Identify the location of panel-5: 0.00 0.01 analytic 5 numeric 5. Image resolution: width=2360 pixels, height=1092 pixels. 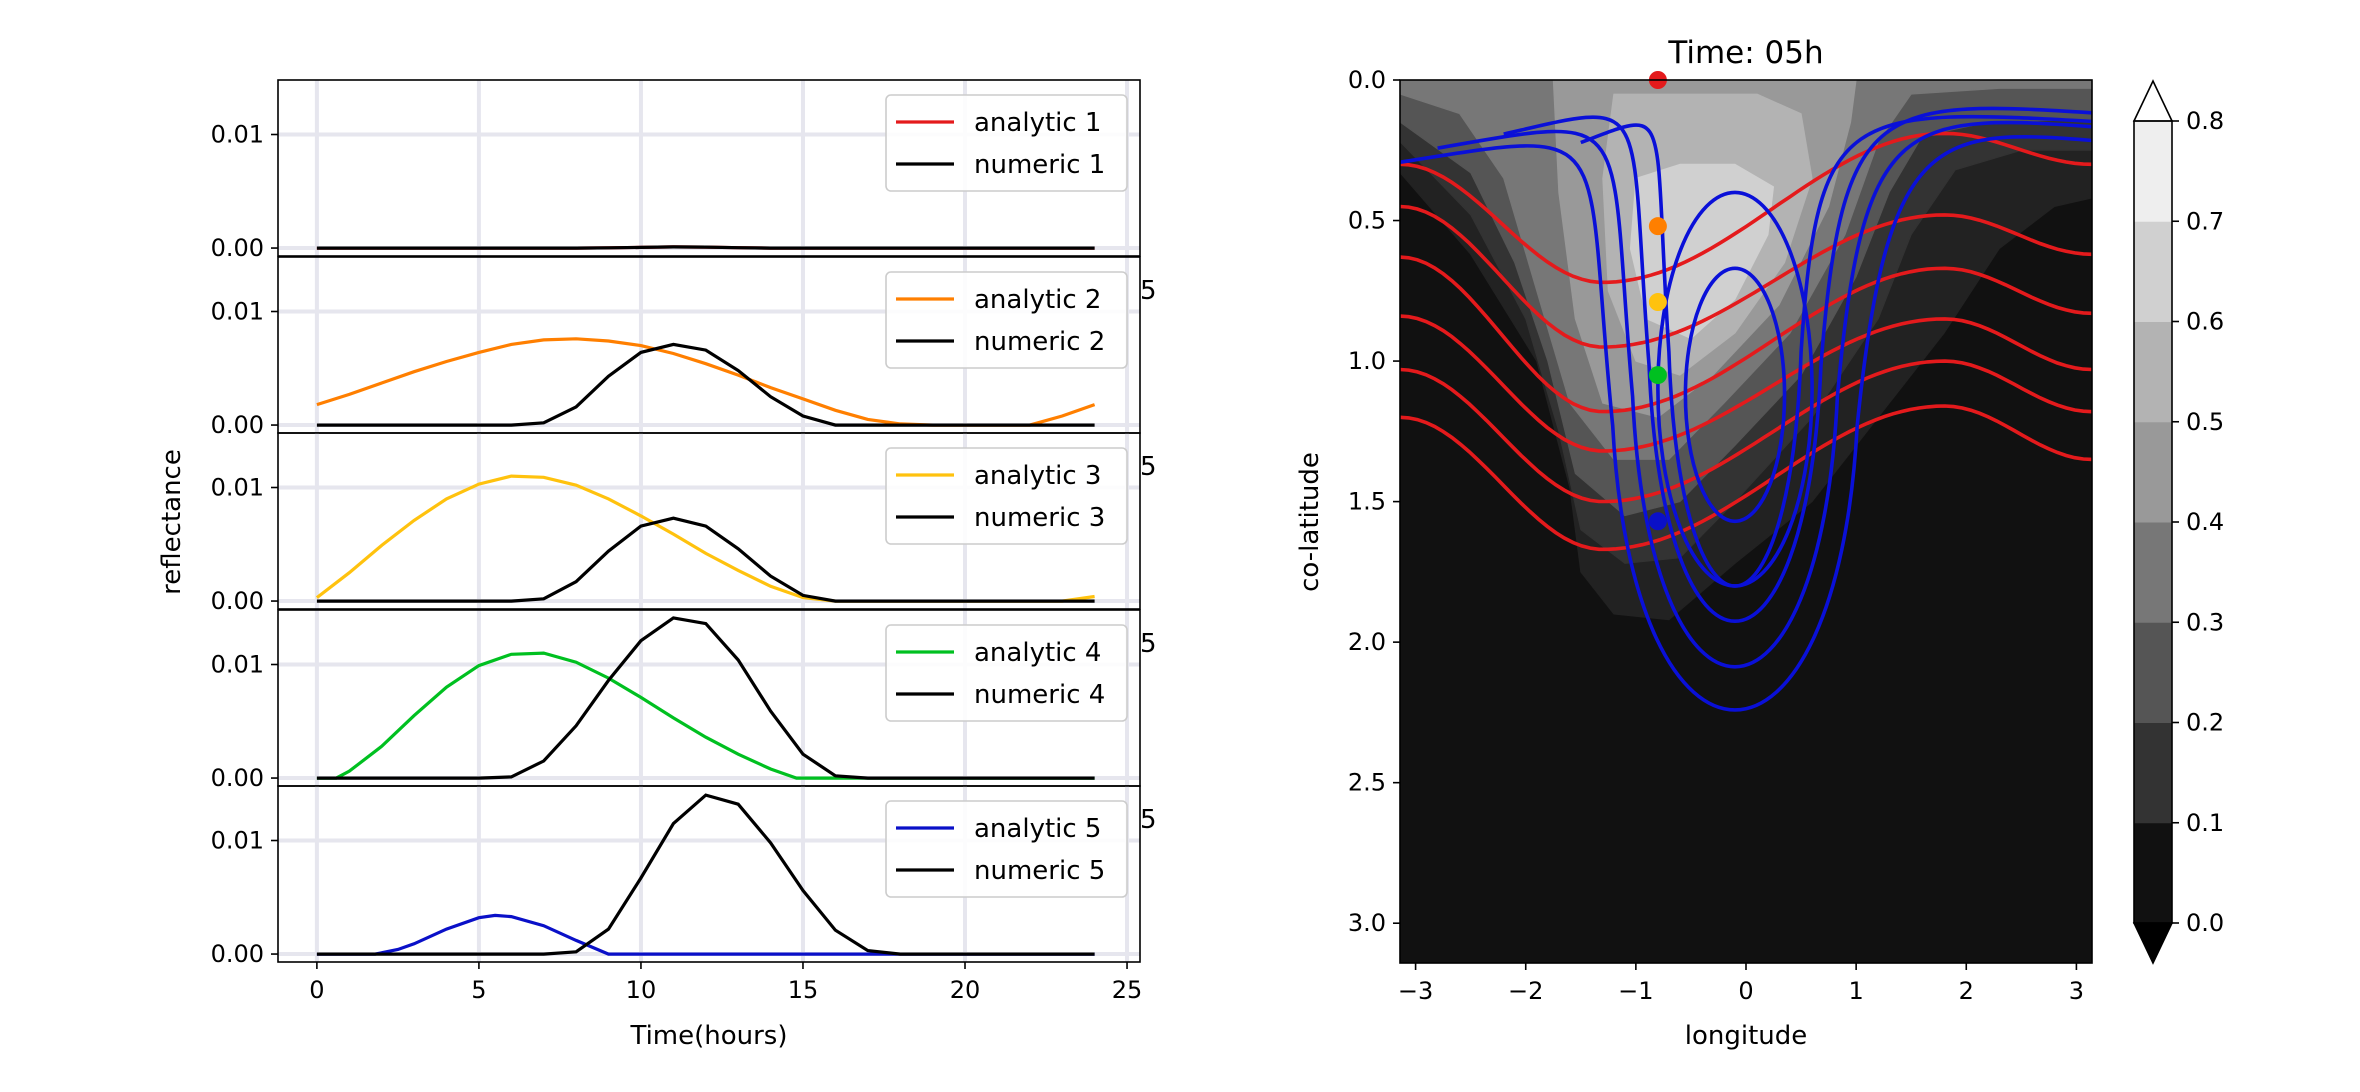
(676, 876).